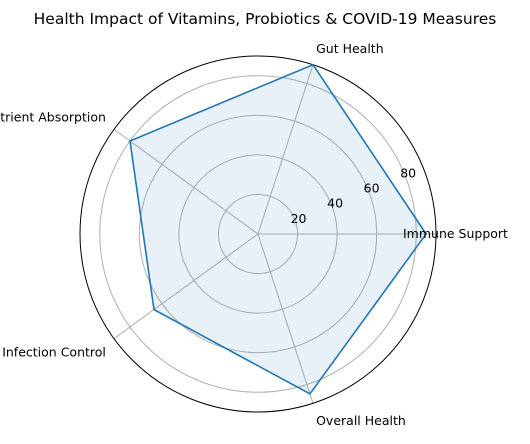  I want to click on r-tick-label: 80, so click(408, 172).